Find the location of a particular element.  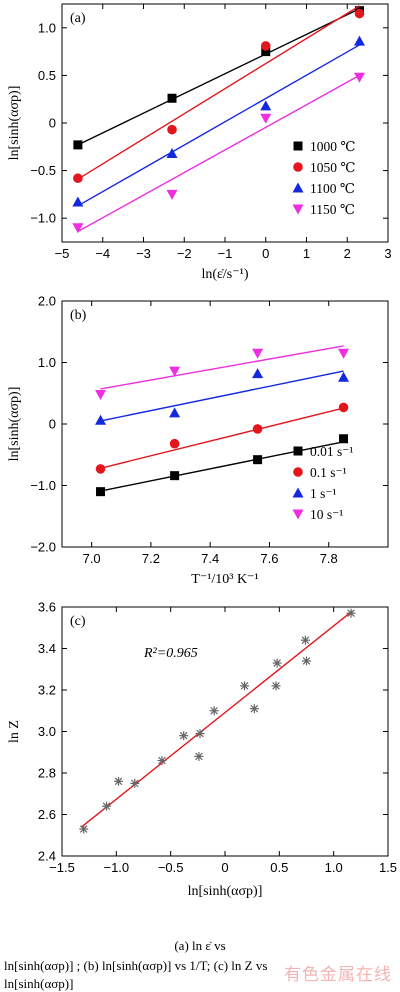

panel-label: (c) is located at coordinates (78, 621).